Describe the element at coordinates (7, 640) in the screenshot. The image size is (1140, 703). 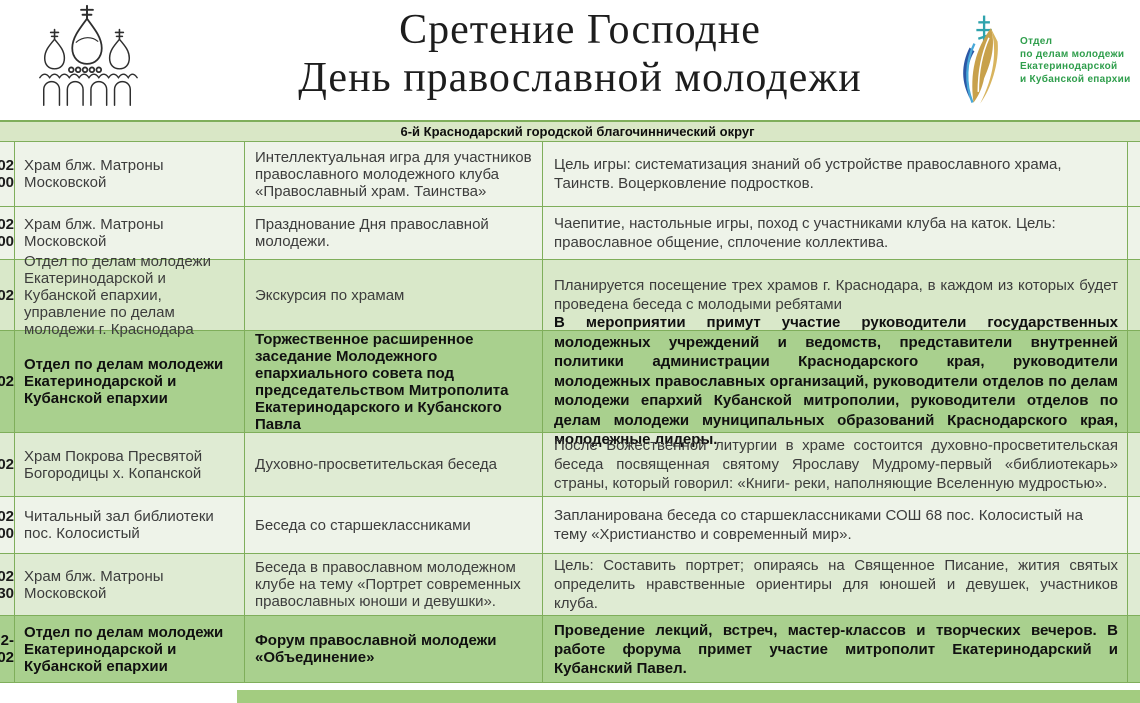
I see `time-line: 02-` at that location.